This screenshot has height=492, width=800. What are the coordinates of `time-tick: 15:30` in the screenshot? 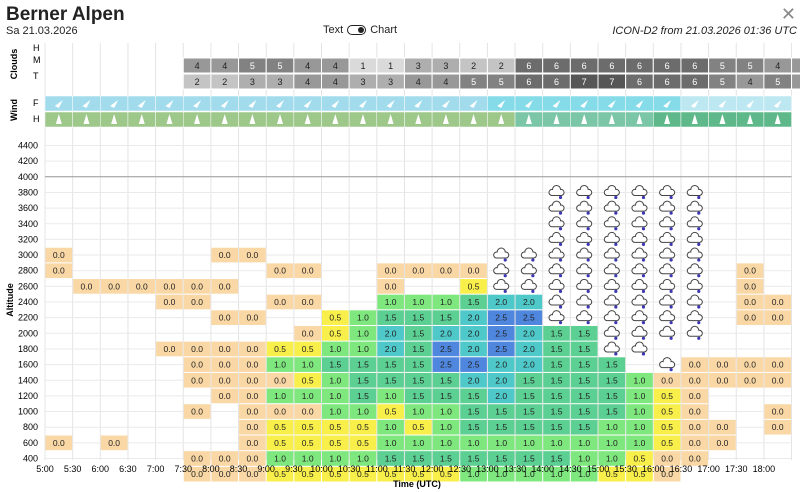 It's located at (625, 469).